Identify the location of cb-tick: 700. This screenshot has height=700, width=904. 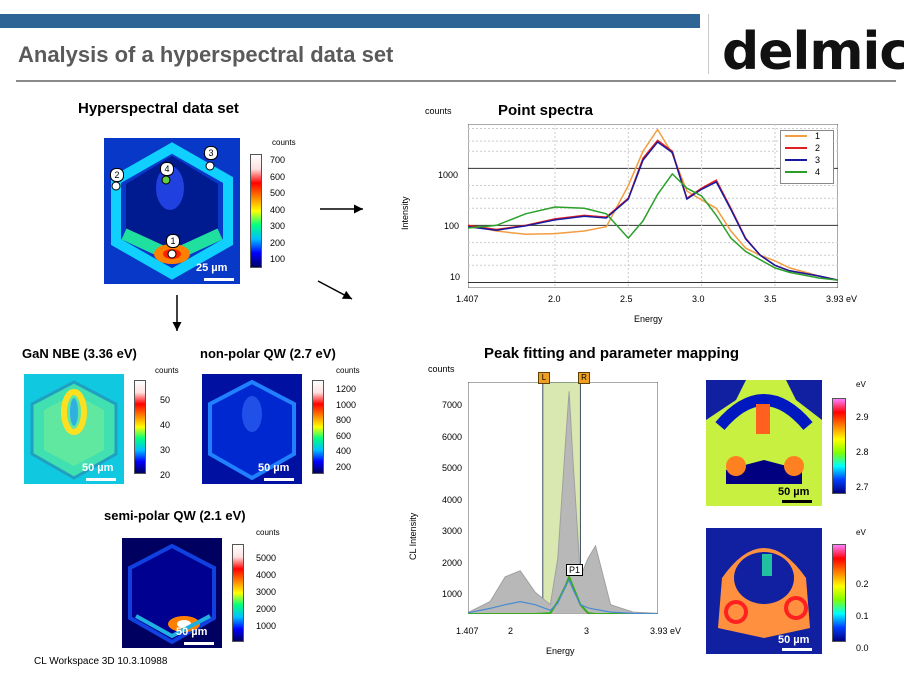
(278, 160).